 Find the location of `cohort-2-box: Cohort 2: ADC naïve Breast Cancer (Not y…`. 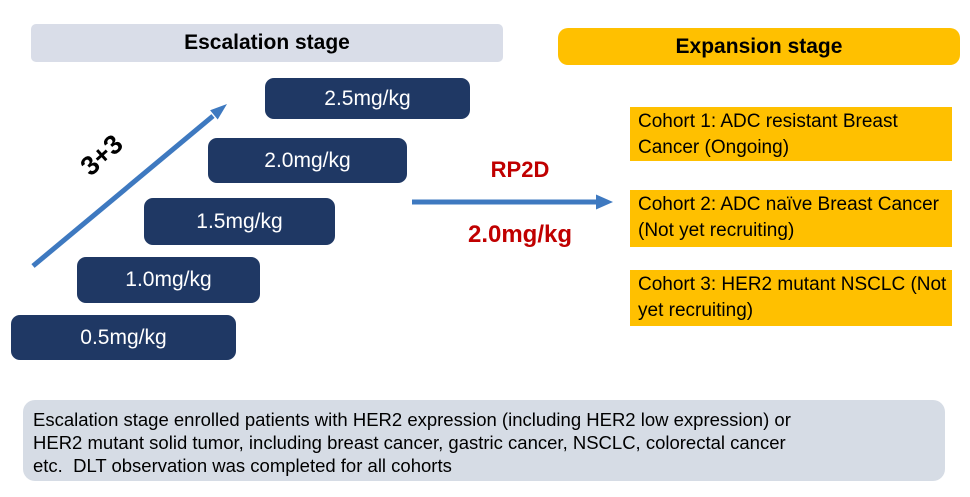

cohort-2-box: Cohort 2: ADC naïve Breast Cancer (Not y… is located at coordinates (791, 218).